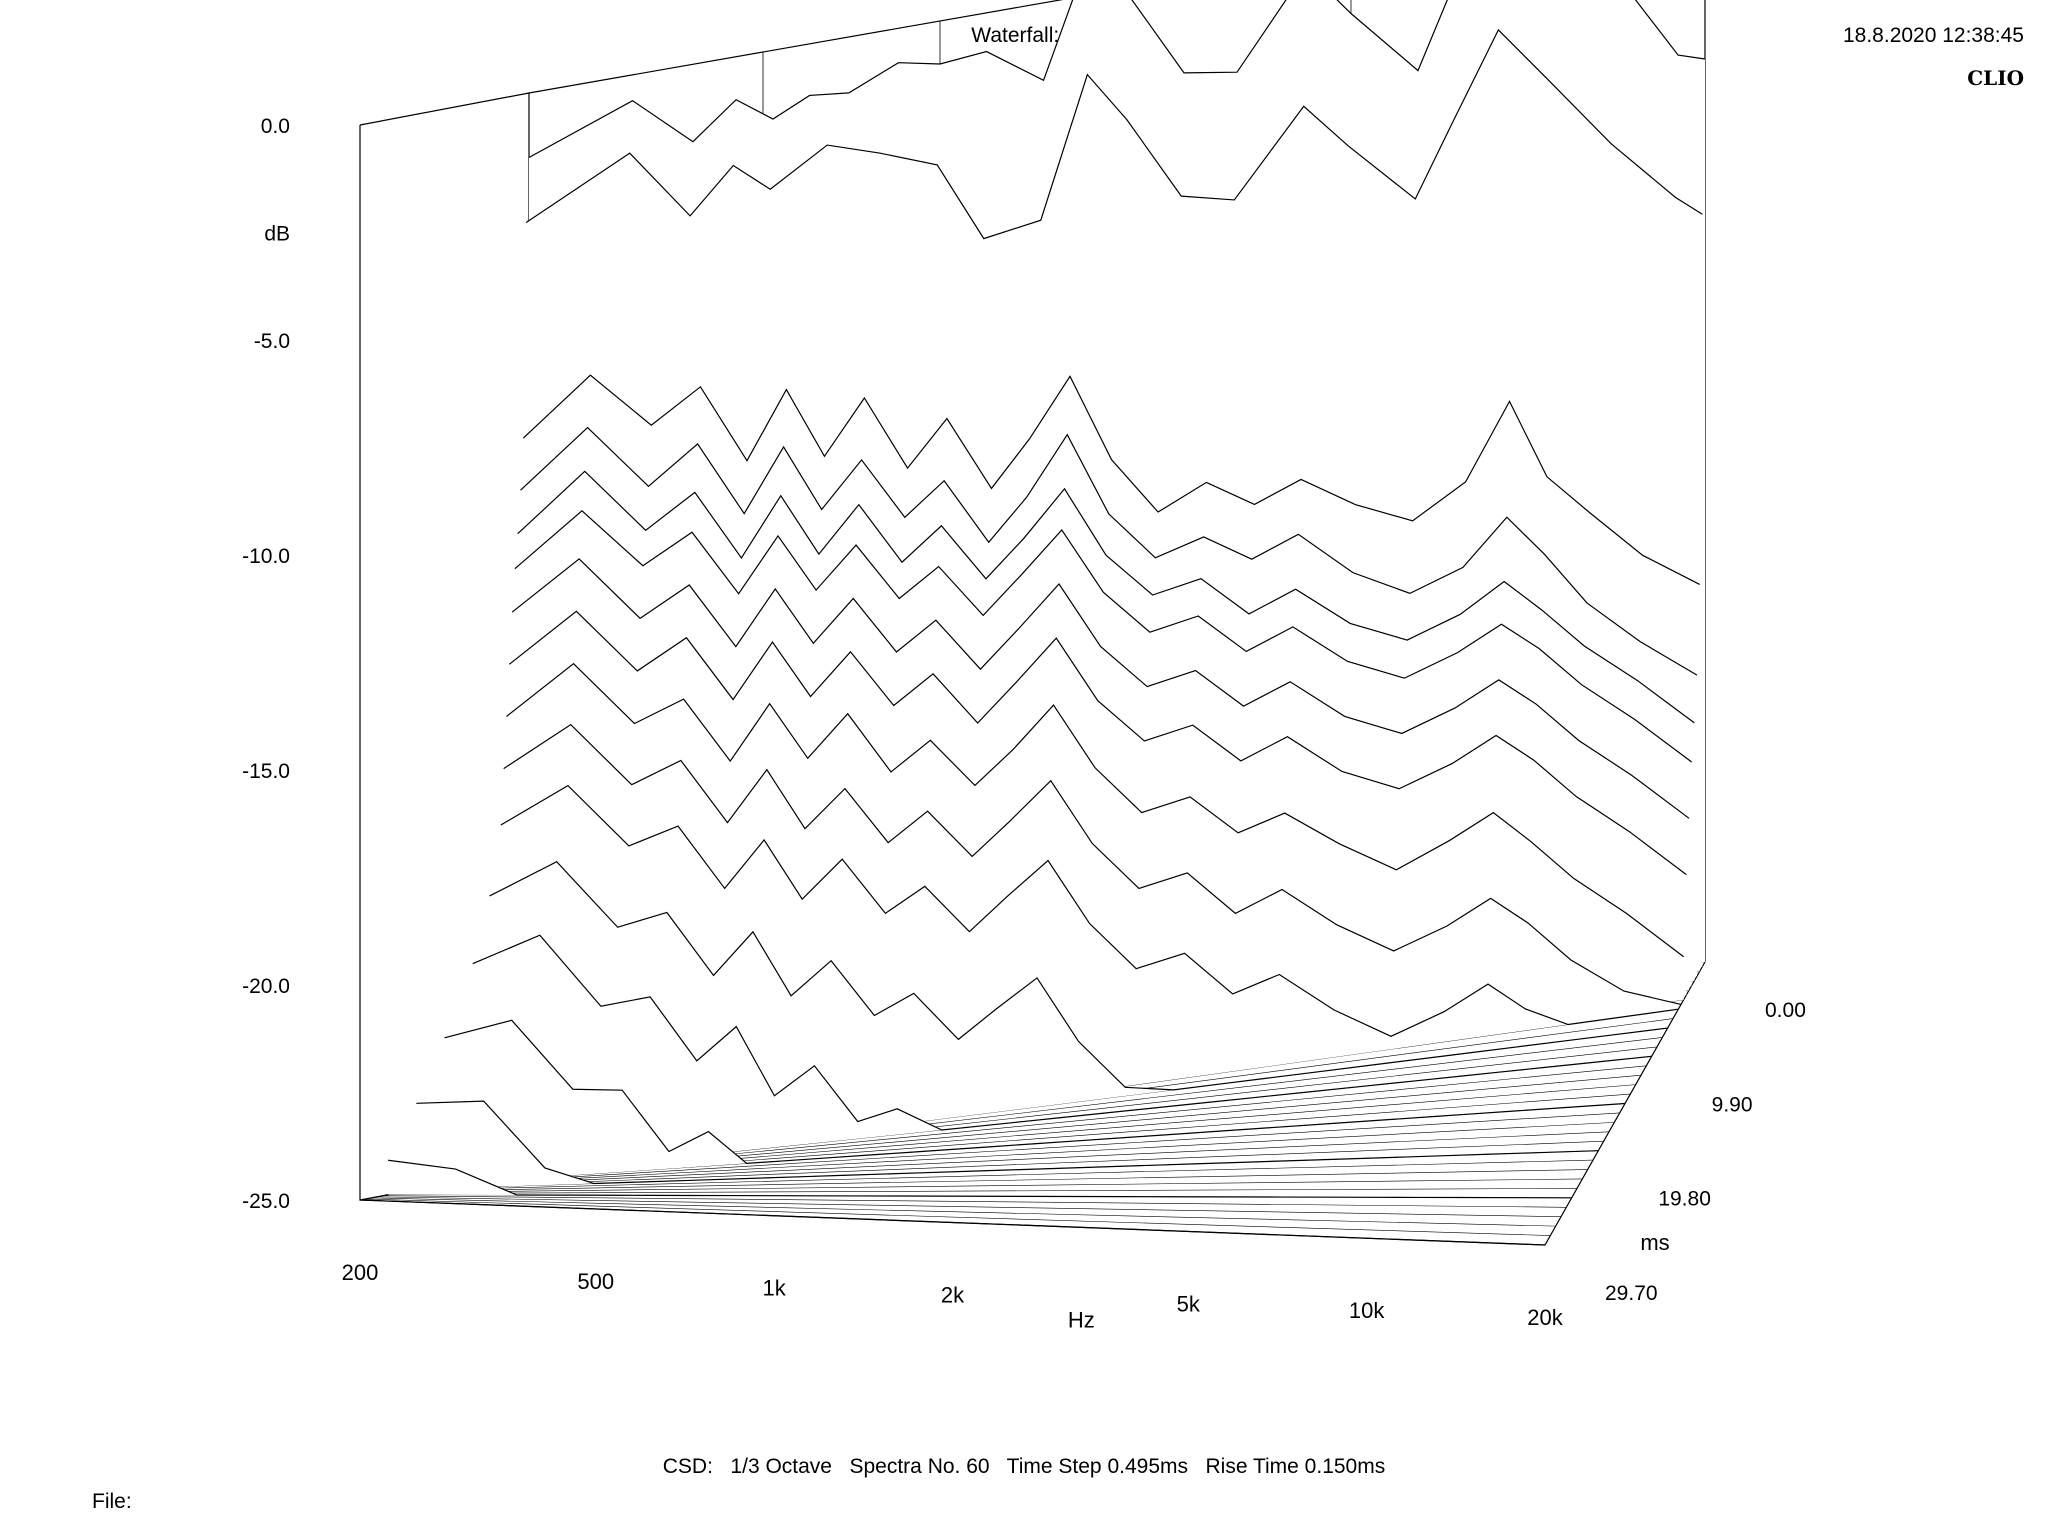 Image resolution: width=2048 pixels, height=1536 pixels. What do you see at coordinates (275, 126) in the screenshot?
I see `y-tick-label: 0.0` at bounding box center [275, 126].